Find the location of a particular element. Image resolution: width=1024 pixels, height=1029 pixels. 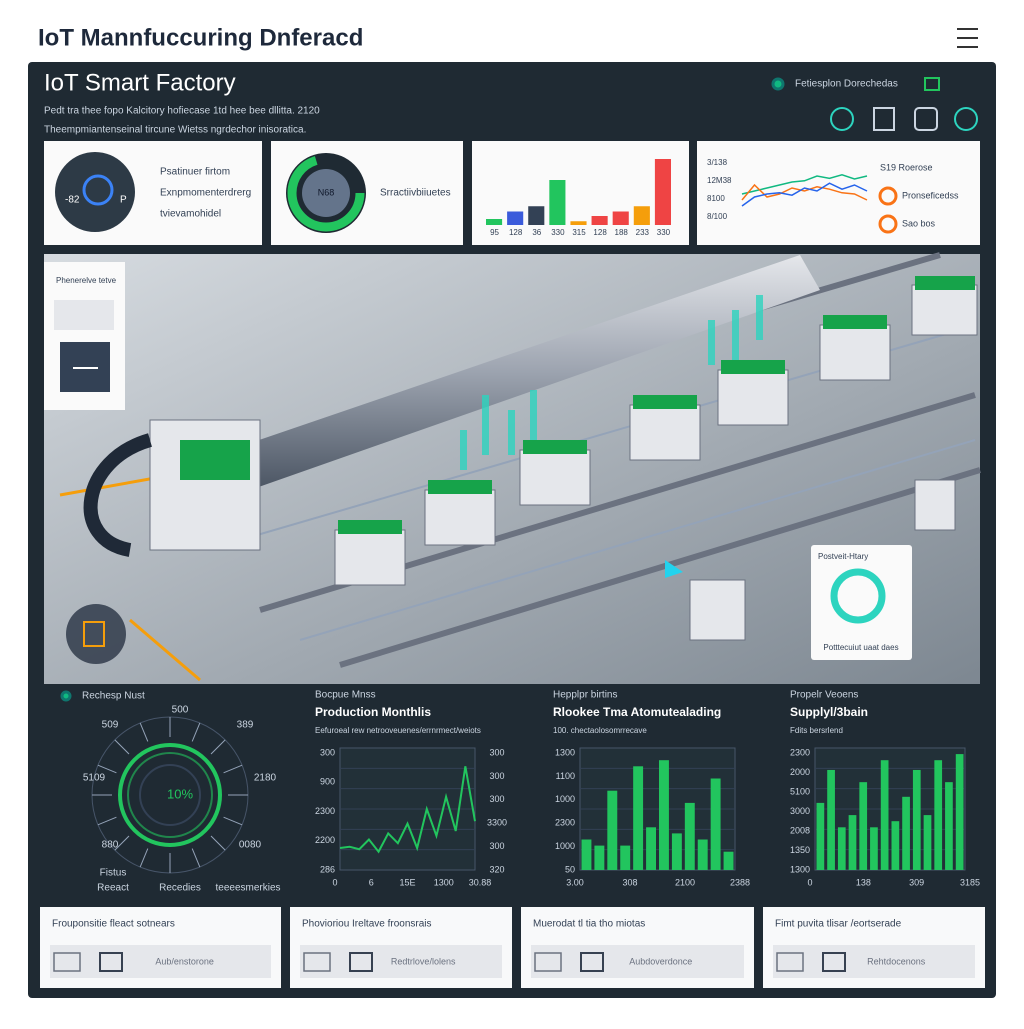

x-label: 6 is located at coordinates (371, 882).